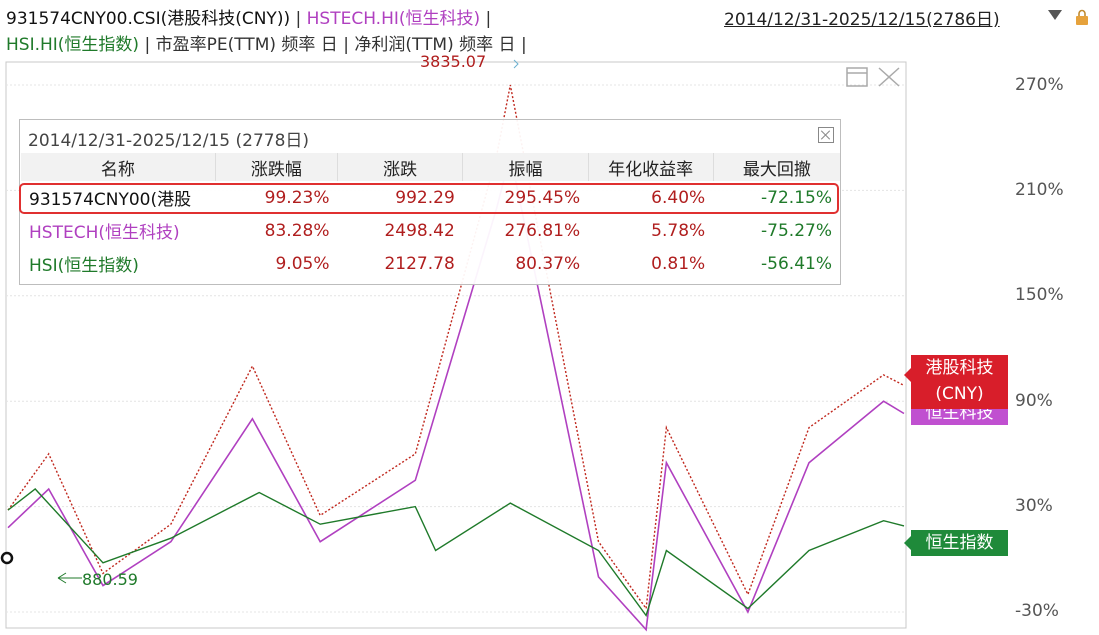 The width and height of the screenshot is (1099, 635). What do you see at coordinates (1034, 506) in the screenshot?
I see `y-tick-label: 30%` at bounding box center [1034, 506].